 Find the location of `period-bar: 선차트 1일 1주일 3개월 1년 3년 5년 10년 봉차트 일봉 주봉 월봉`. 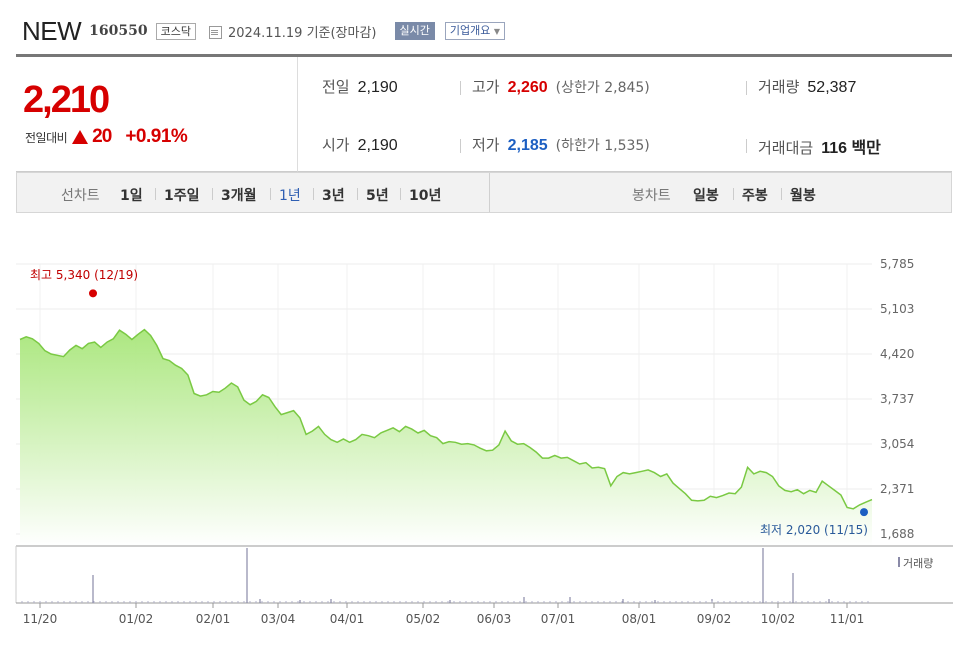

period-bar: 선차트 1일 1주일 3개월 1년 3년 5년 10년 봉차트 일봉 주봉 월봉 is located at coordinates (484, 192).